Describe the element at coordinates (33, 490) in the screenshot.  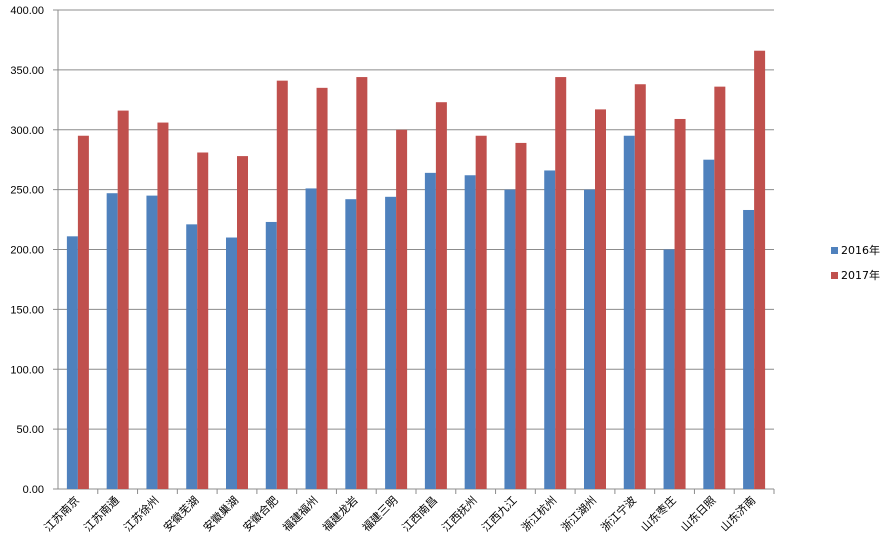
I see `y-tick-label: 0.00` at that location.